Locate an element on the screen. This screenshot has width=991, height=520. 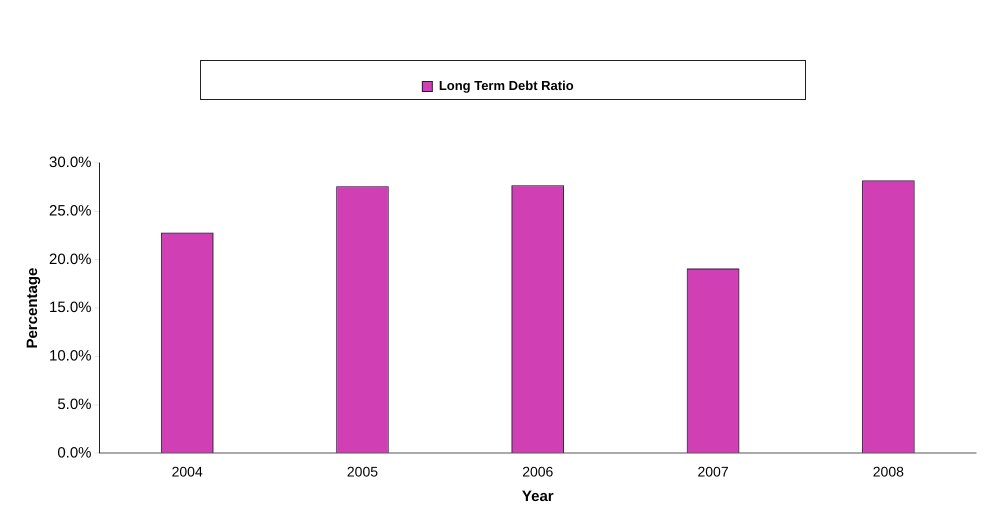
legend-label: Long Term Debt Ratio is located at coordinates (506, 86).